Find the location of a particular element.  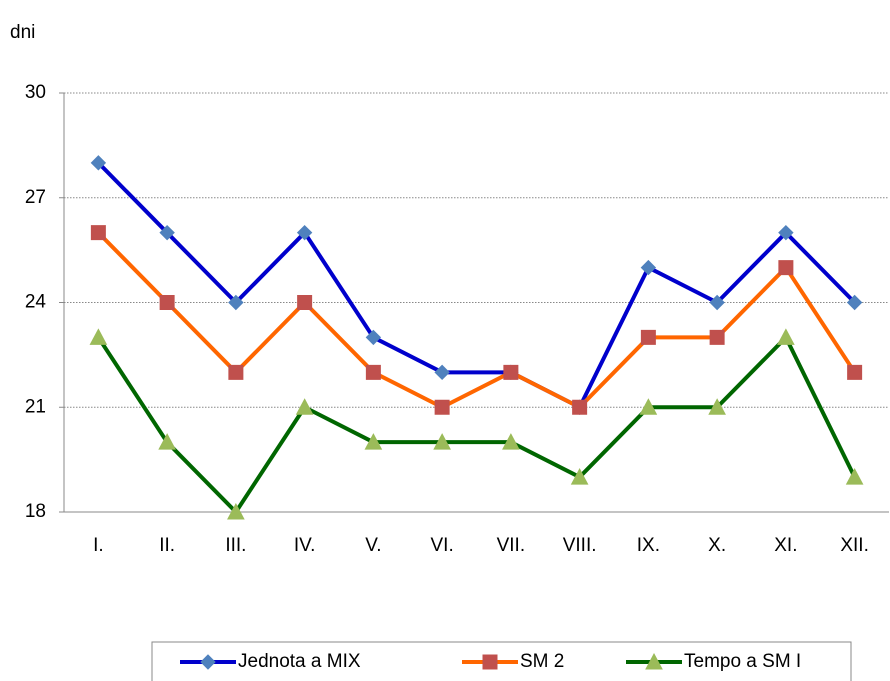

legend-label: SM 2 is located at coordinates (542, 661).